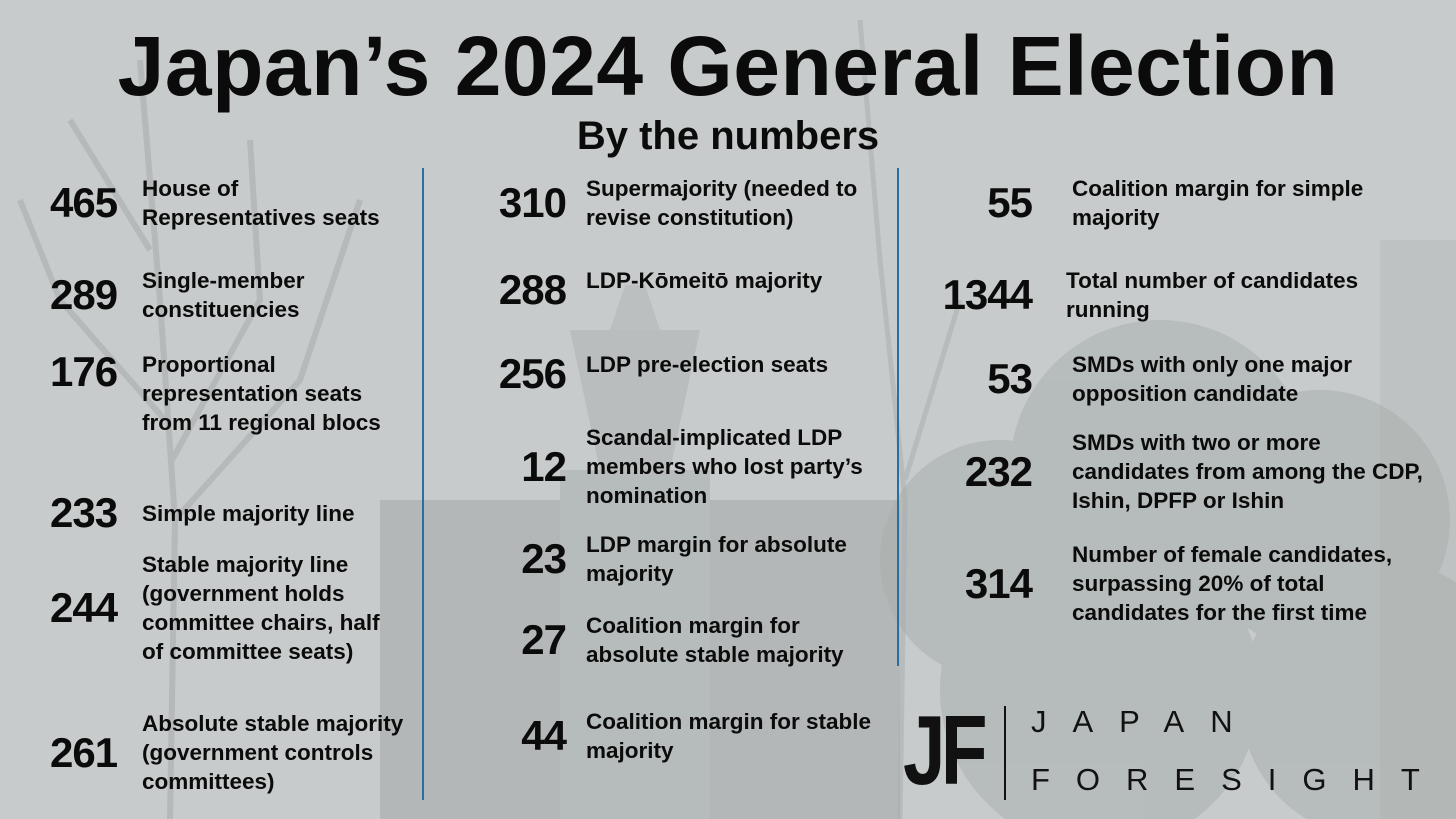 This screenshot has height=819, width=1456. I want to click on stat-label: LDP margin for absolute majority, so click(716, 559).